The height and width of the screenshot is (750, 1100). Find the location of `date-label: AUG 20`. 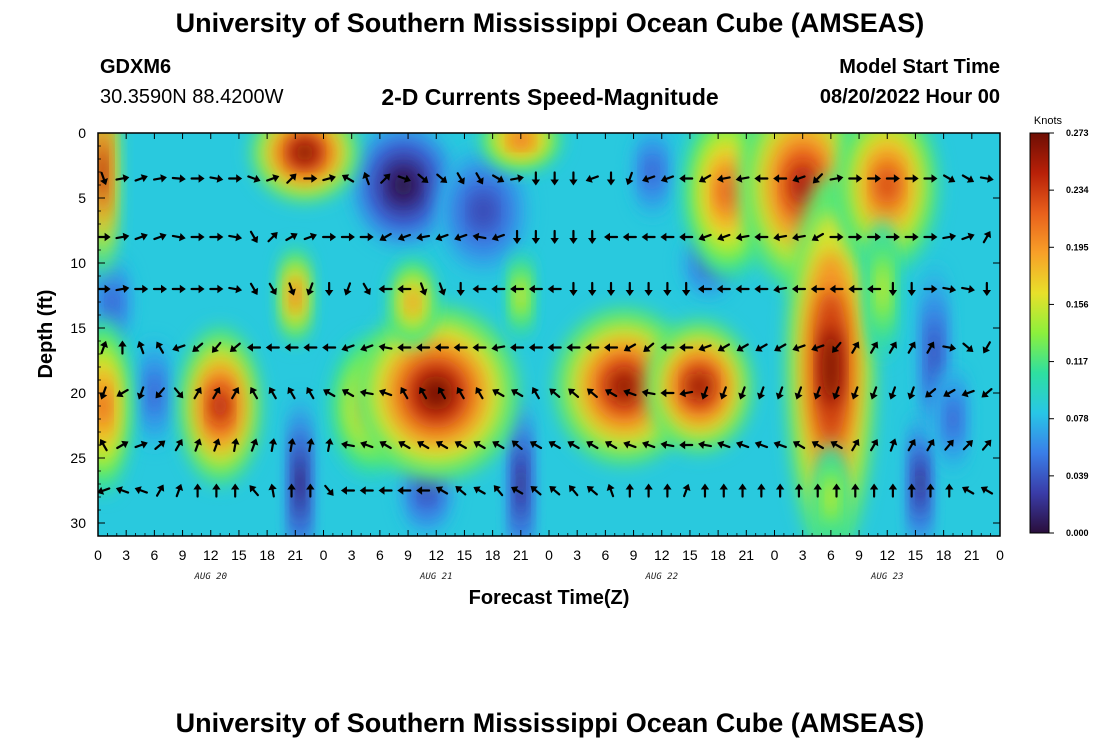

date-label: AUG 20 is located at coordinates (210, 577).